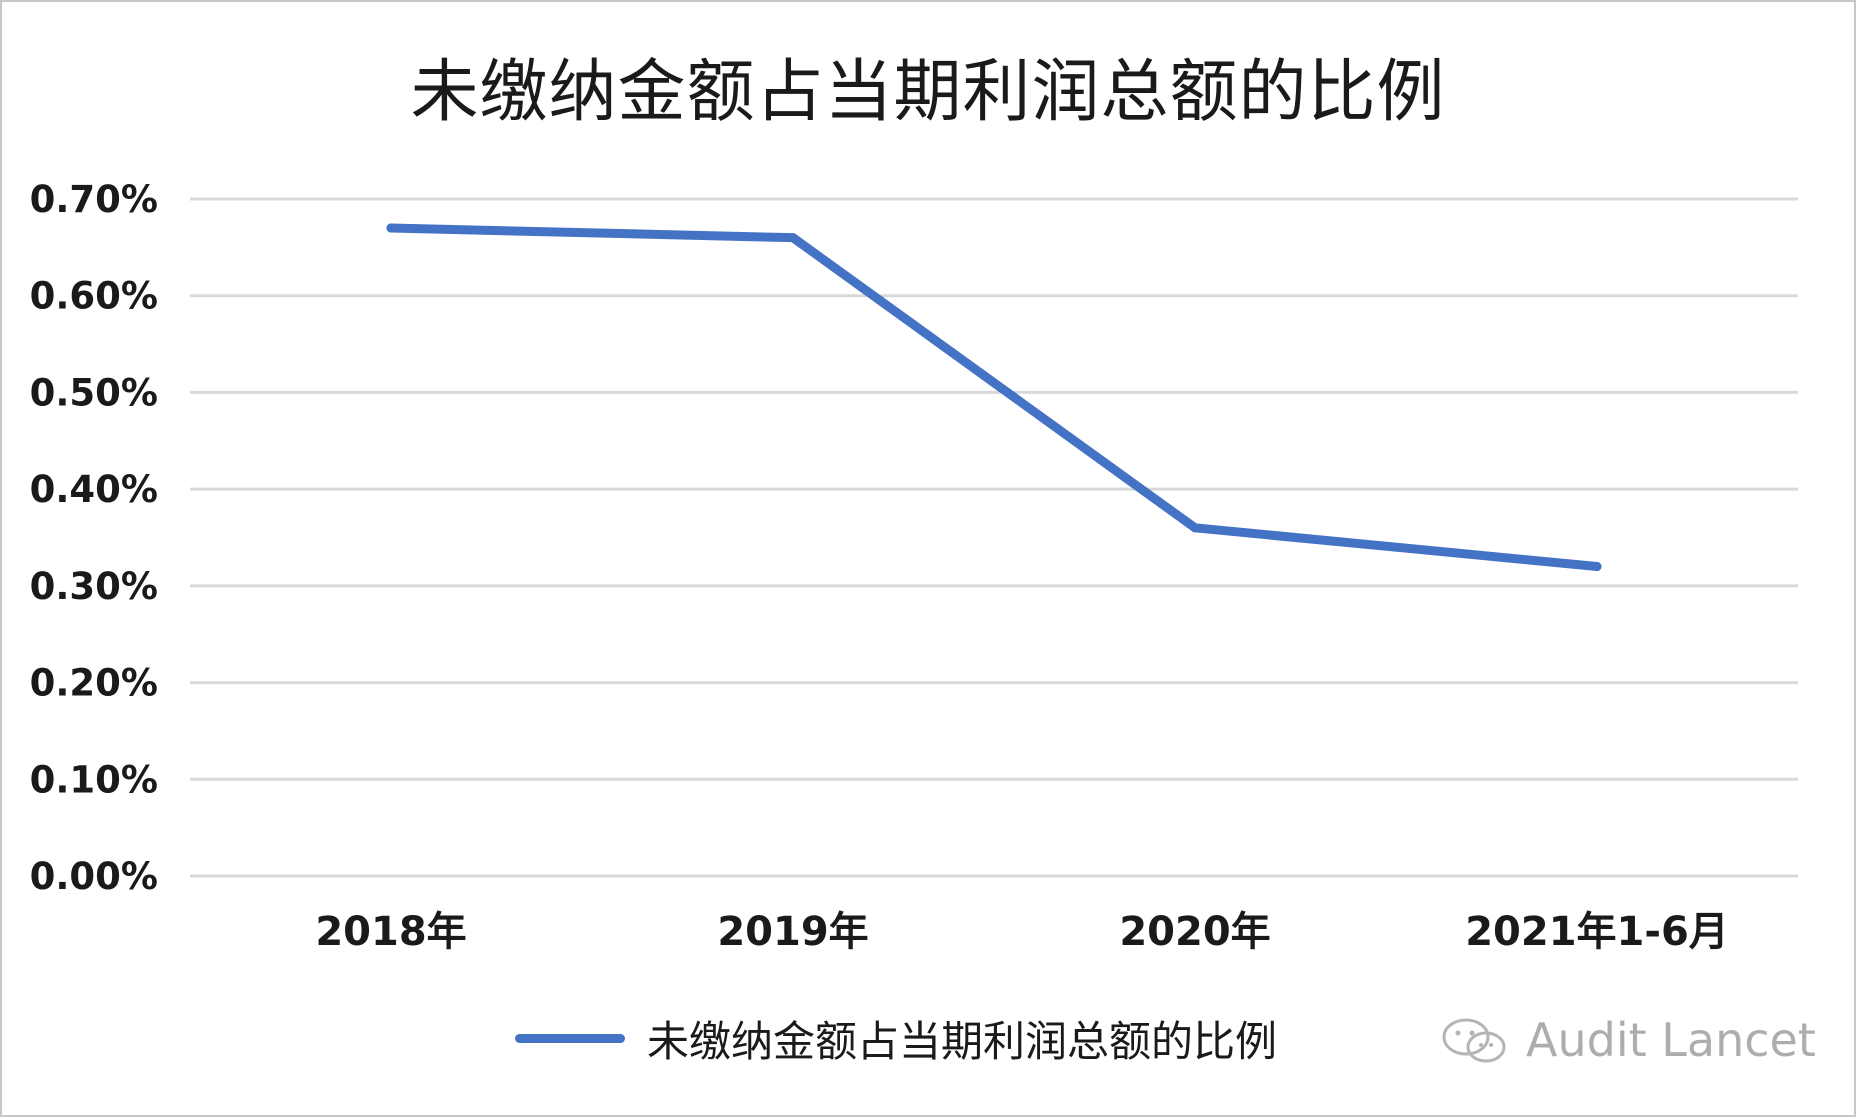 The height and width of the screenshot is (1117, 1856). Describe the element at coordinates (962, 1041) in the screenshot. I see `legend-label: 未缴纳金额占当期利润总额的比例` at that location.